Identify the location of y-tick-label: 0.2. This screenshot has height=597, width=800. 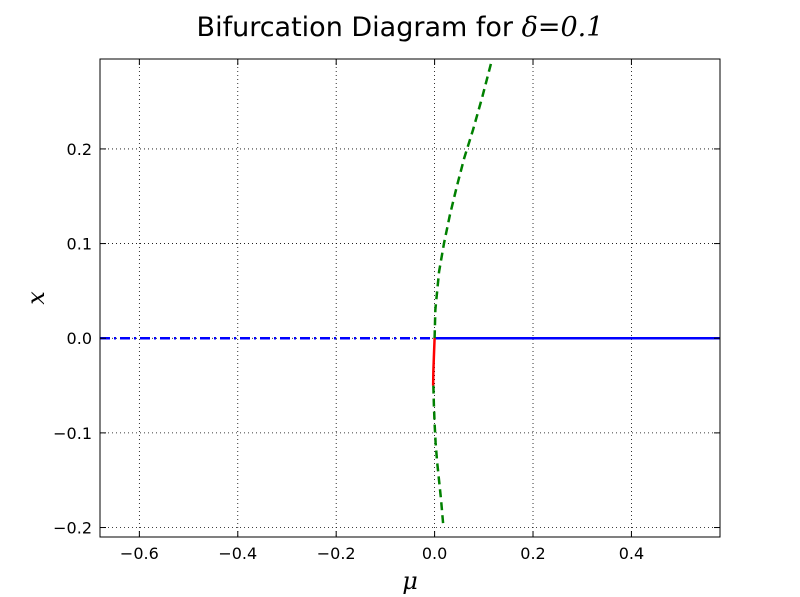
(79, 149).